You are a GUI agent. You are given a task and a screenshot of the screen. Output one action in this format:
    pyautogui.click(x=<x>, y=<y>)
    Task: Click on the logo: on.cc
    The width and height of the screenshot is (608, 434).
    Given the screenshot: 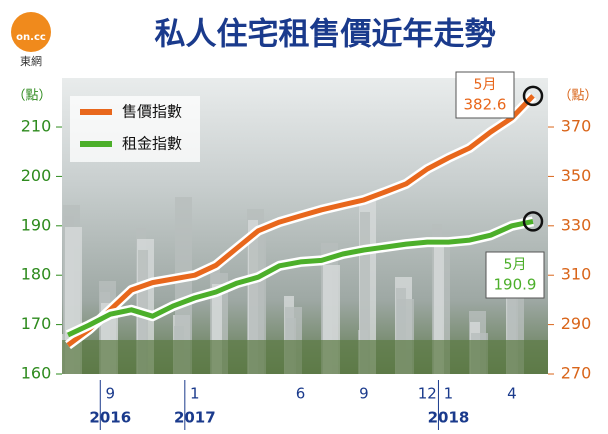 What is the action you would take?
    pyautogui.click(x=31, y=37)
    